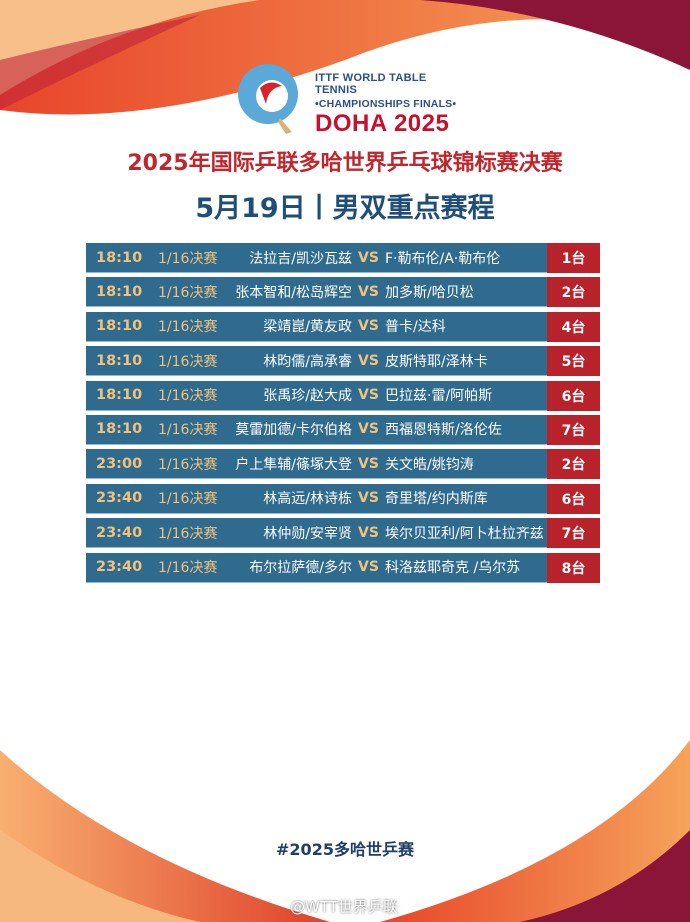 This screenshot has height=922, width=690. What do you see at coordinates (443, 430) in the screenshot?
I see `team2: 西福恩特斯/洛伦佐` at bounding box center [443, 430].